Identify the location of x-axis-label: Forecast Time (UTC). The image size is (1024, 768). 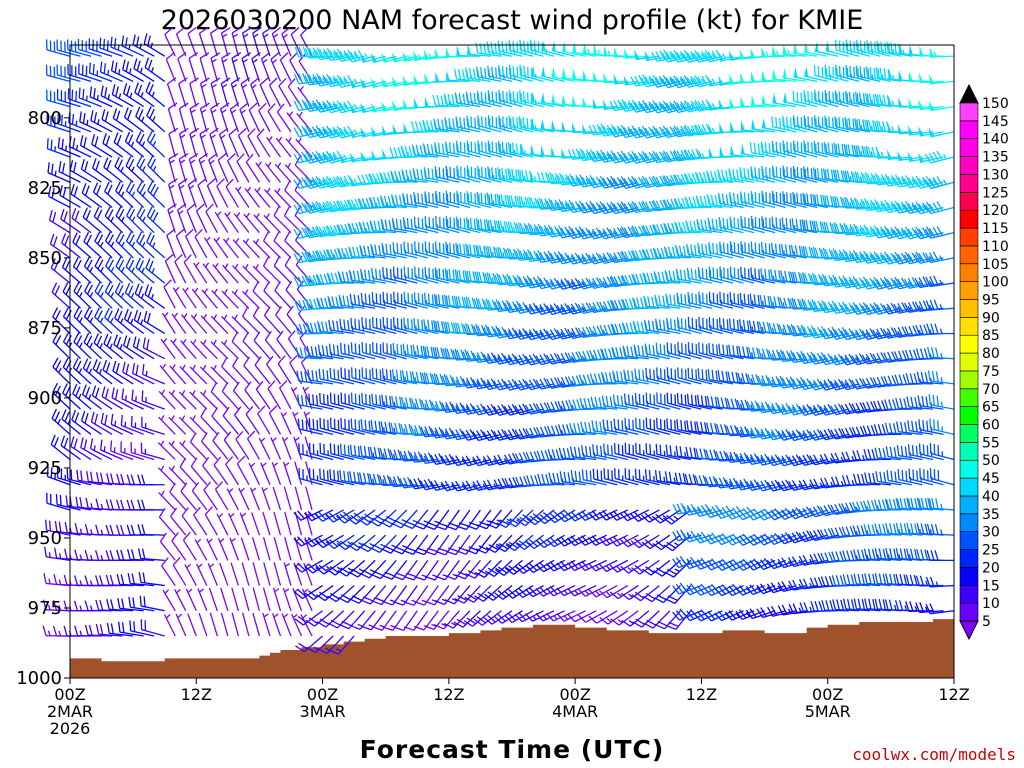
(512, 749).